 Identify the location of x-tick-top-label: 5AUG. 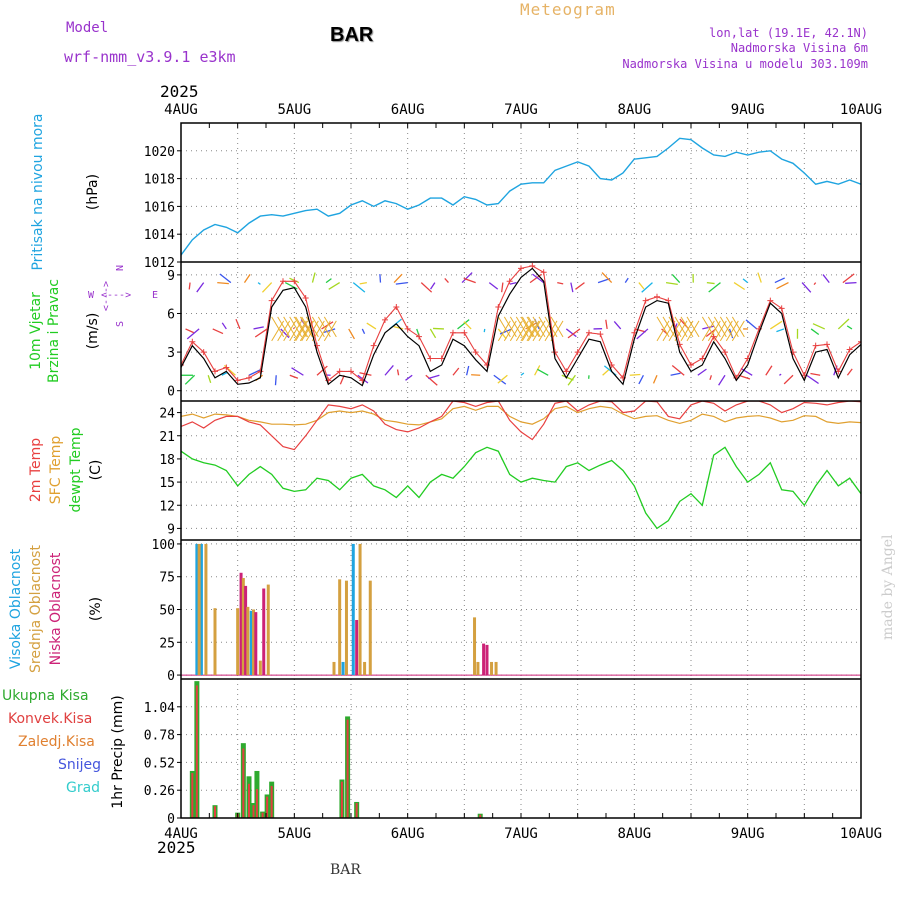
(294, 110).